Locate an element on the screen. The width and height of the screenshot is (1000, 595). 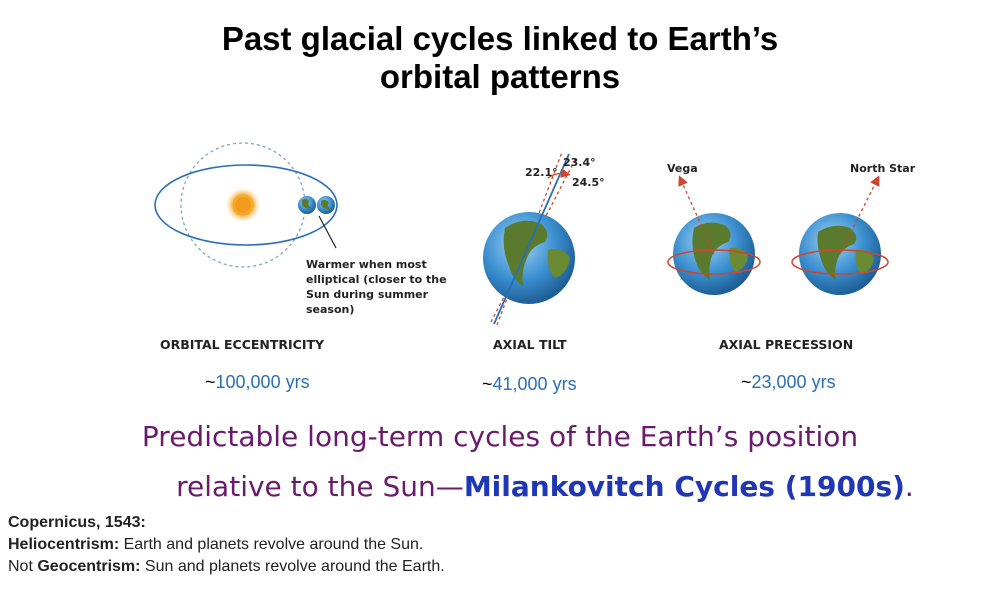
tagline-prefix: relative to the Sun— is located at coordinates (320, 486).